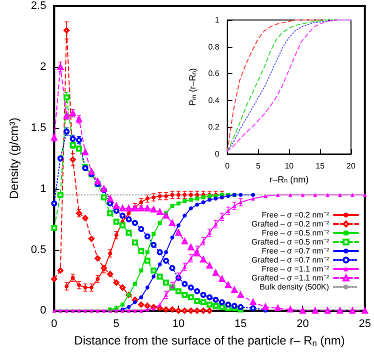  What do you see at coordinates (296, 251) in the screenshot?
I see `legend-label: Free – σ =0.7 nm⁻²` at bounding box center [296, 251].